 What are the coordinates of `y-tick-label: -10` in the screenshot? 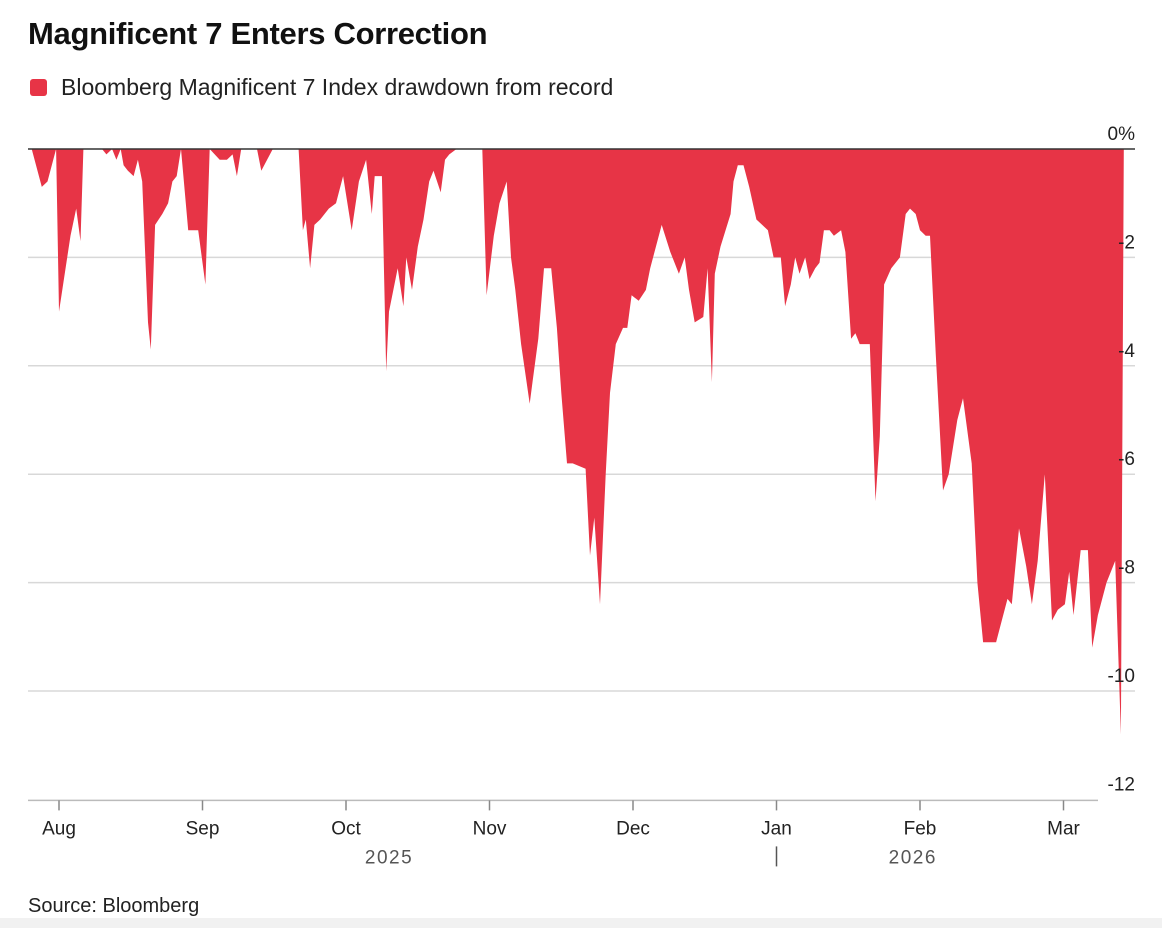 It's located at (1121, 676).